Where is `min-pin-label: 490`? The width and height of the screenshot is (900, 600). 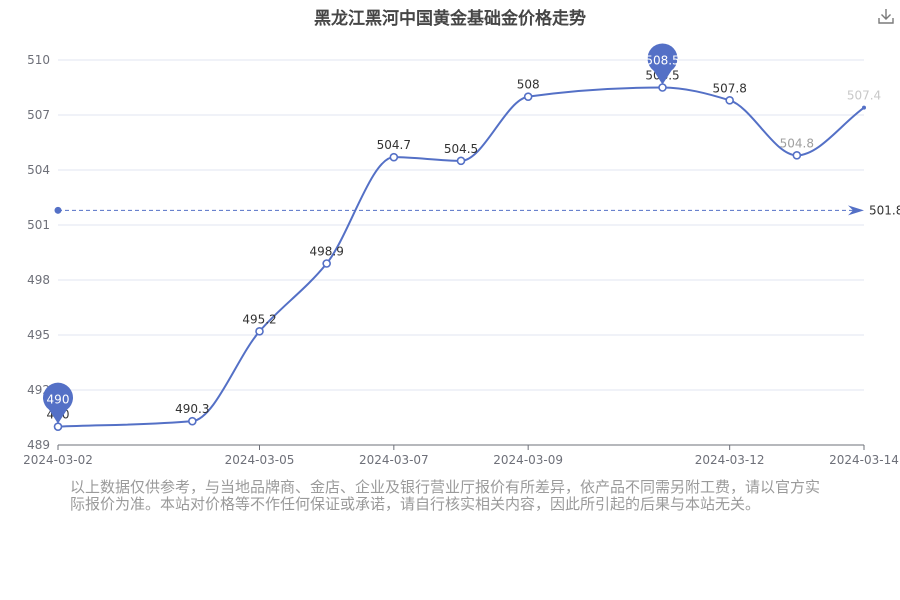
min-pin-label: 490 is located at coordinates (58, 400).